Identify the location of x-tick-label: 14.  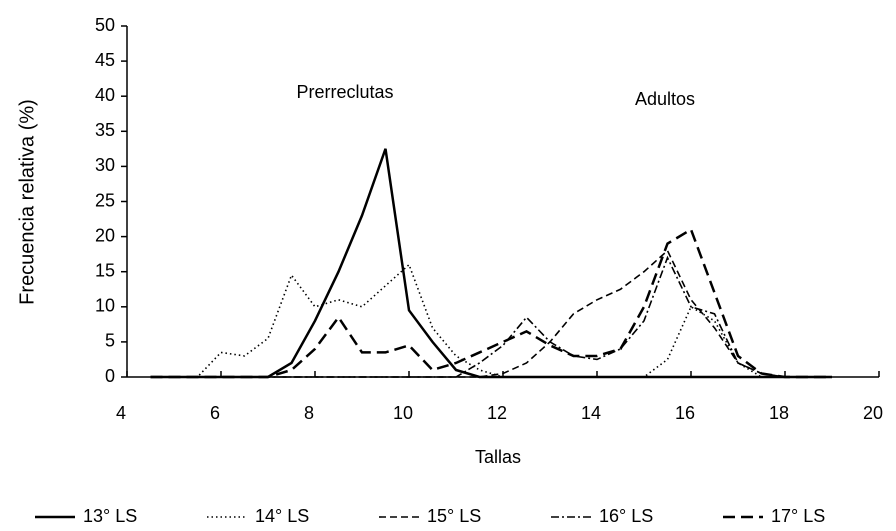
(591, 413).